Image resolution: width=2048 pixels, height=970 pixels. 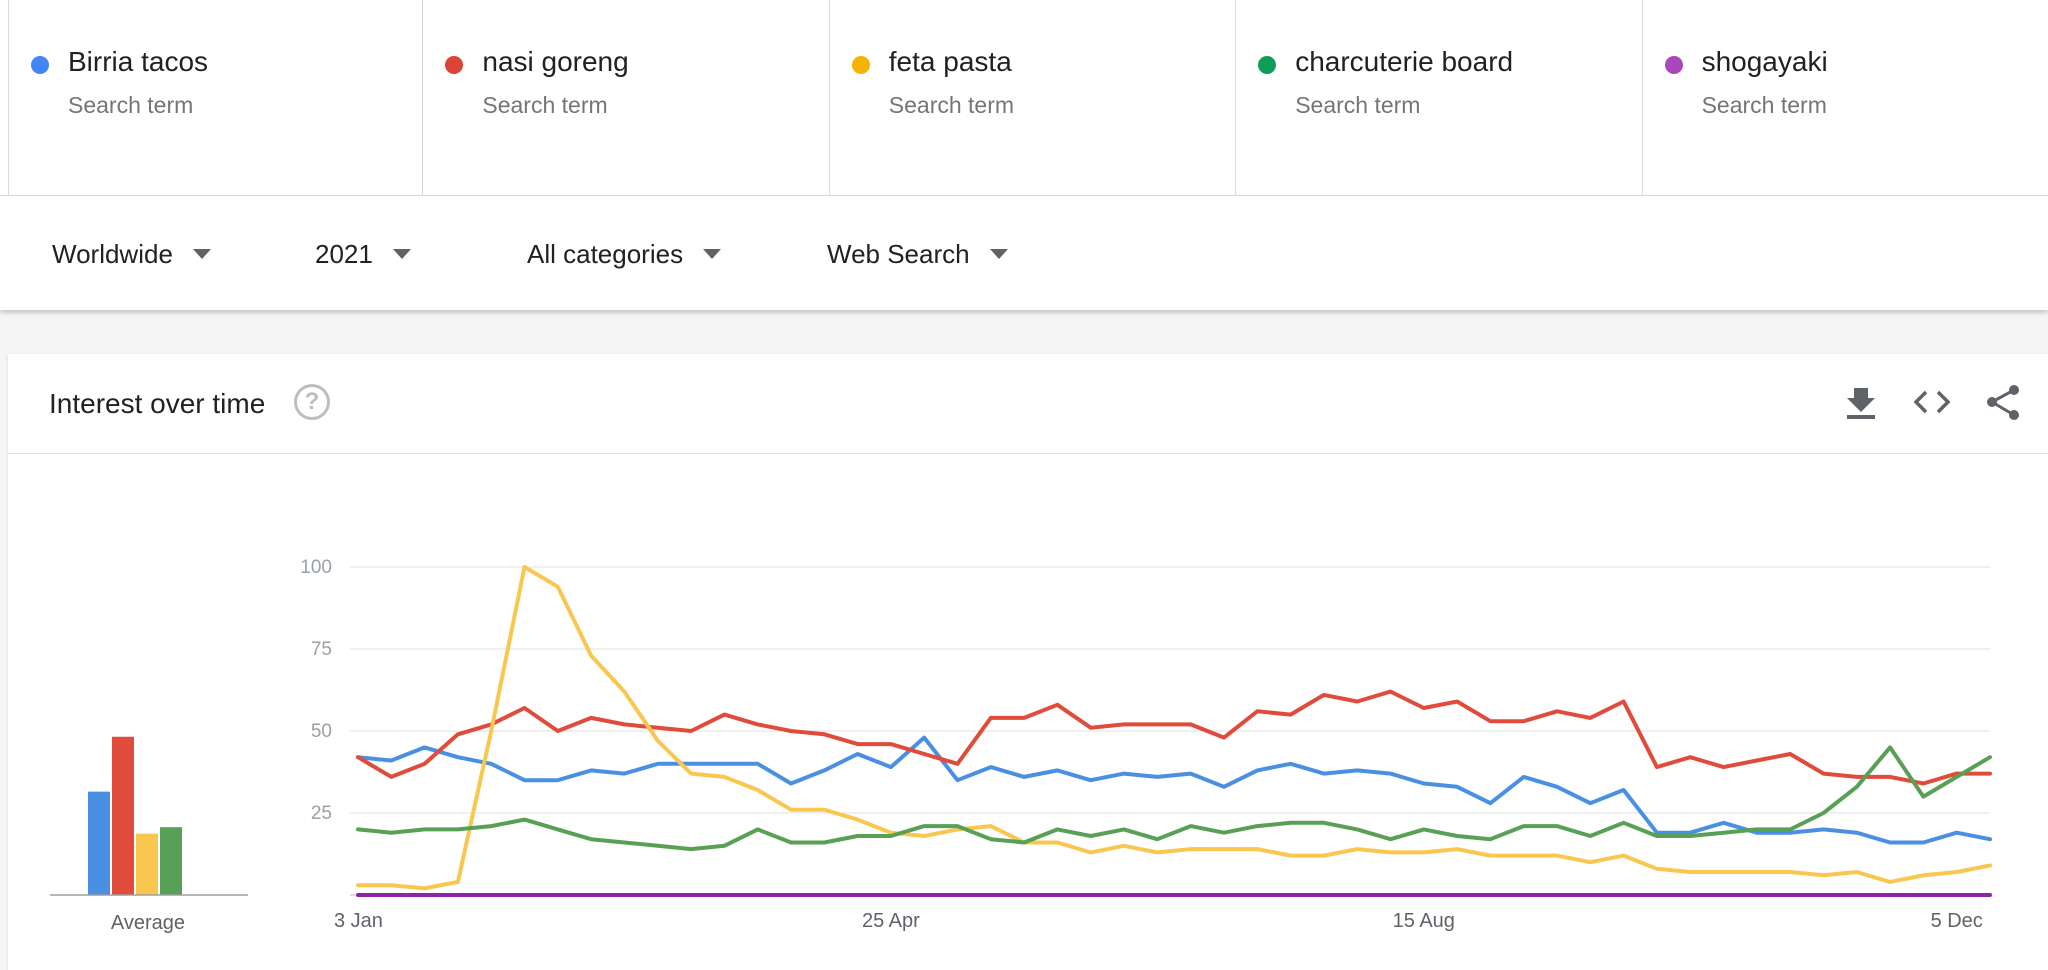 I want to click on x-tick-label: 25 Apr, so click(x=891, y=921).